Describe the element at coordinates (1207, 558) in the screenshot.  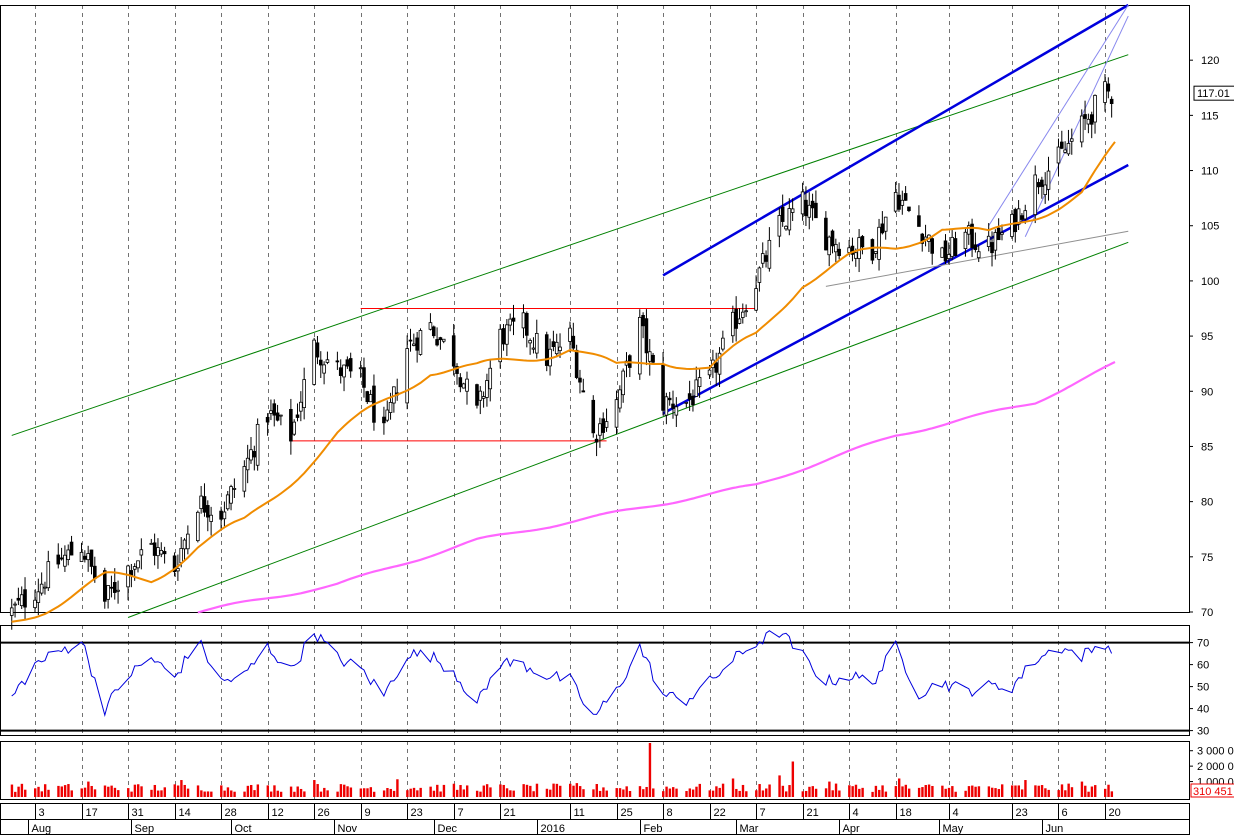
I see `y-tick-label: 75` at that location.